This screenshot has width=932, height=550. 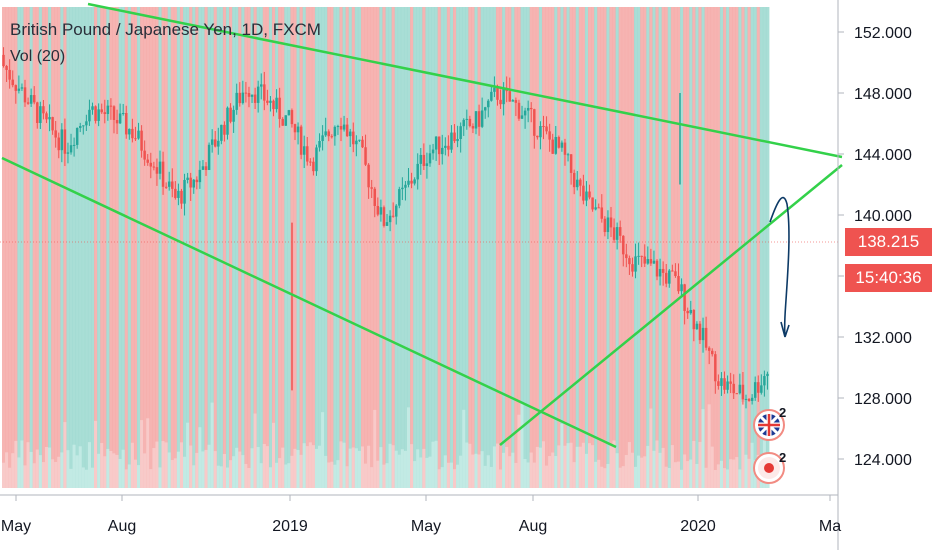 What do you see at coordinates (883, 216) in the screenshot?
I see `price-tick-label: 140.000` at bounding box center [883, 216].